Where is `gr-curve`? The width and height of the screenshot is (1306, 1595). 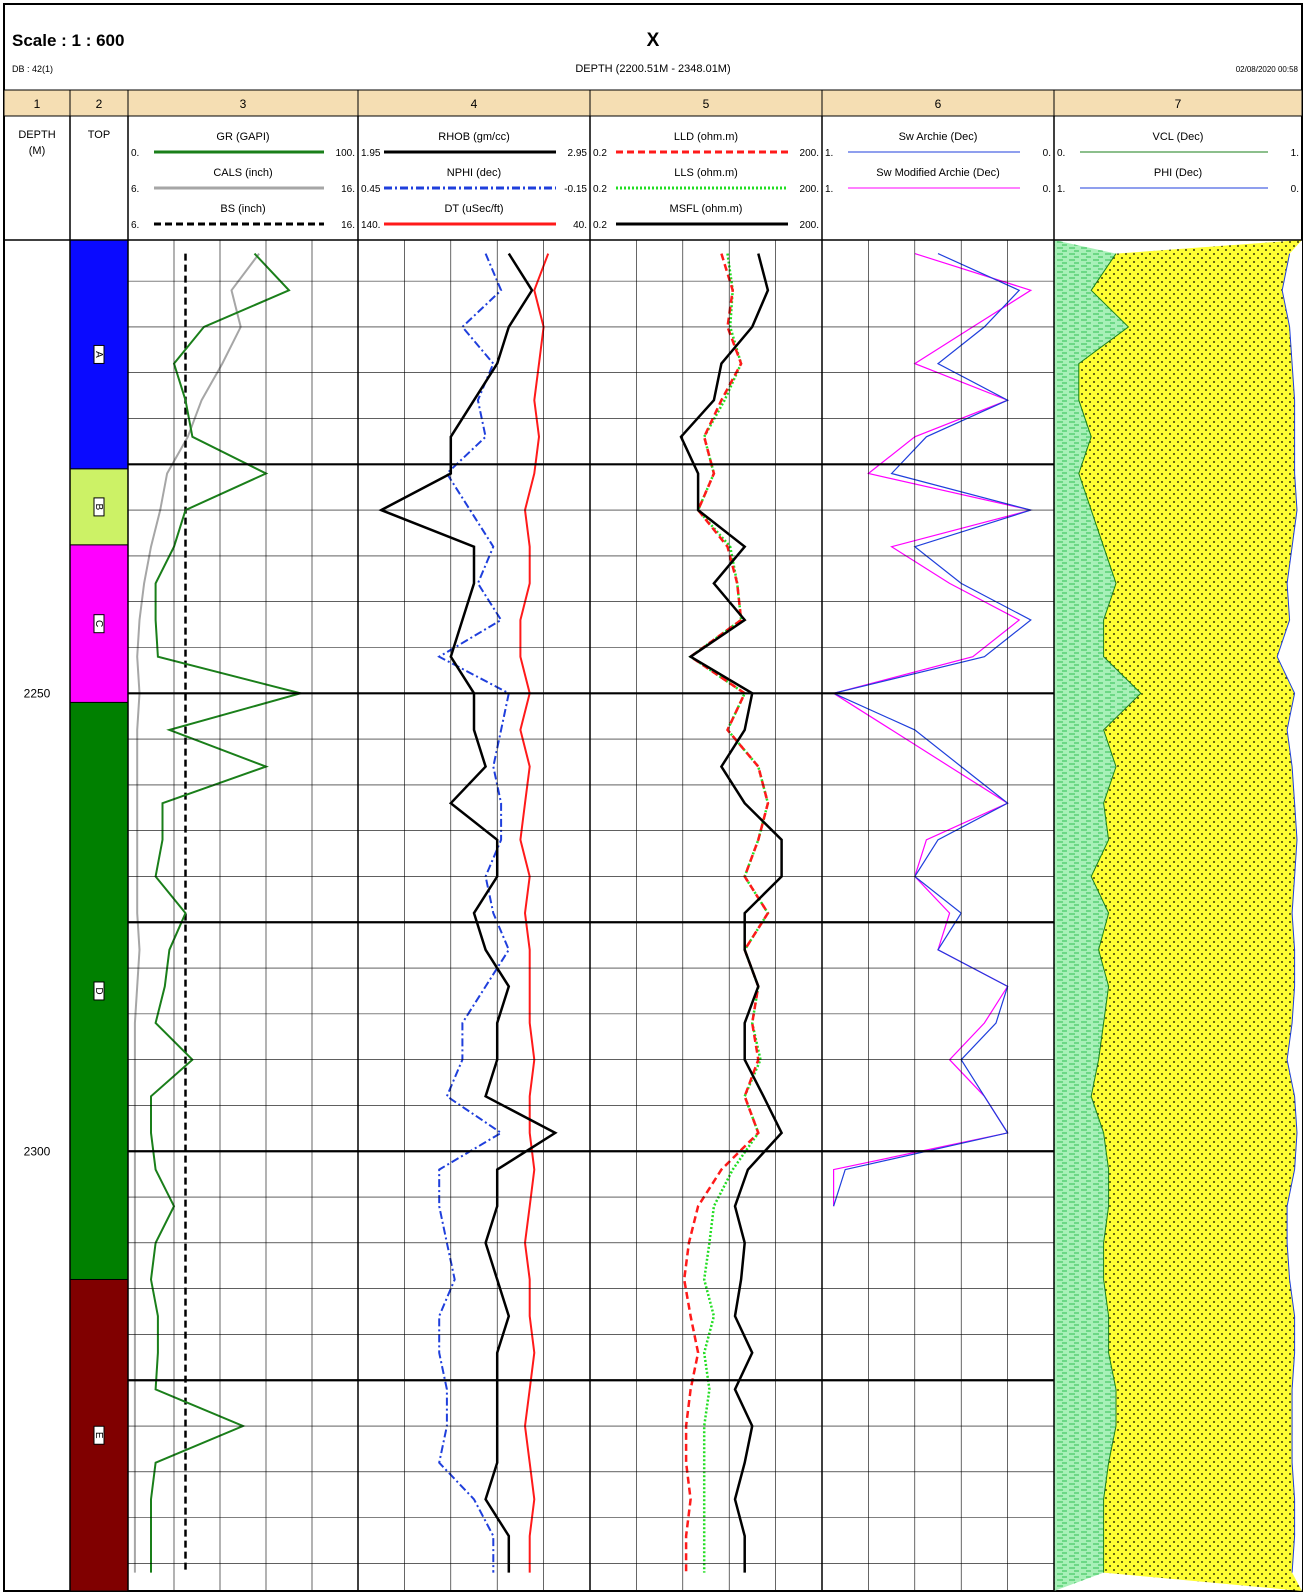 gr-curve is located at coordinates (227, 912).